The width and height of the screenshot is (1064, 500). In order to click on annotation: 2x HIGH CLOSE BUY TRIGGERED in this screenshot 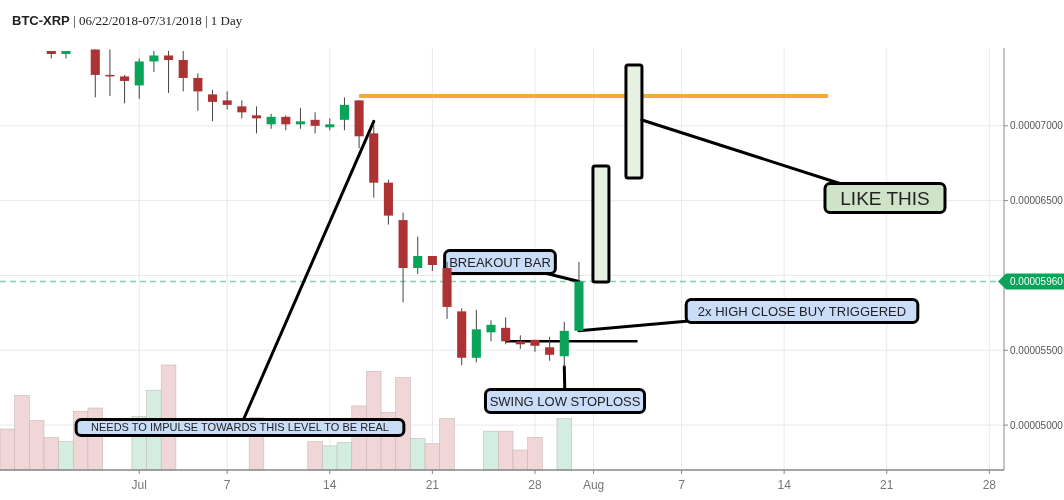, I will do `click(802, 311)`.